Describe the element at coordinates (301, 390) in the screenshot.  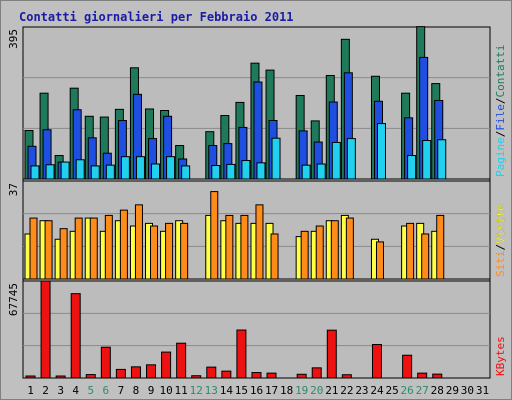
I see `x-tick-label: 19` at that location.